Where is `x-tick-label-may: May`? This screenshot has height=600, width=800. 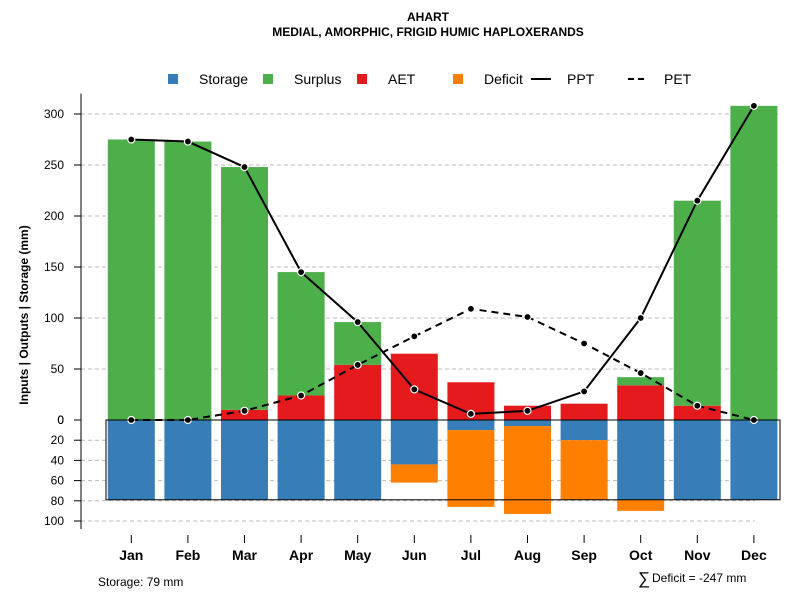 x-tick-label-may: May is located at coordinates (357, 555).